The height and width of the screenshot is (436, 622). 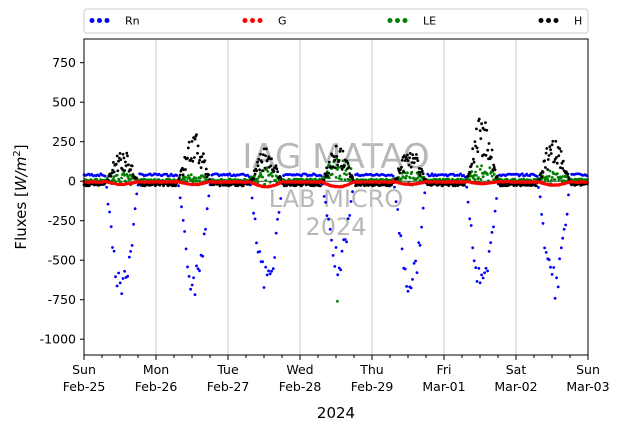 What do you see at coordinates (21, 220) in the screenshot?
I see `y-axis-title-main: Fluxes [` at bounding box center [21, 220].